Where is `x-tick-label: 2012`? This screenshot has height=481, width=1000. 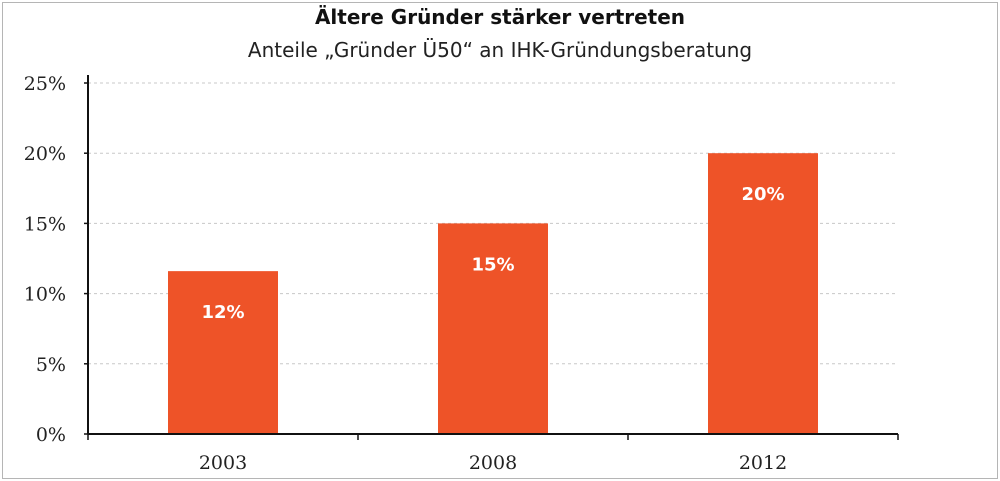
x-tick-label: 2012 is located at coordinates (763, 463).